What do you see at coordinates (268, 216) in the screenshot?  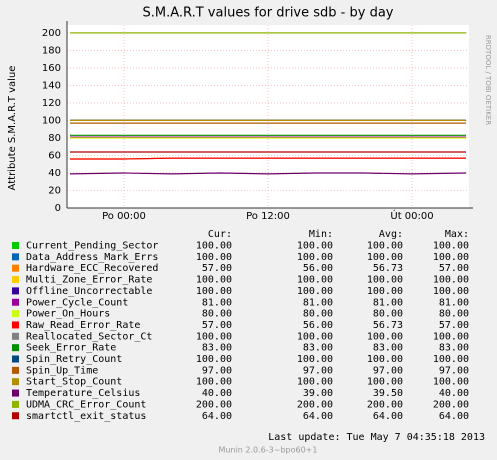 I see `x-tick-label: Po 12:00` at bounding box center [268, 216].